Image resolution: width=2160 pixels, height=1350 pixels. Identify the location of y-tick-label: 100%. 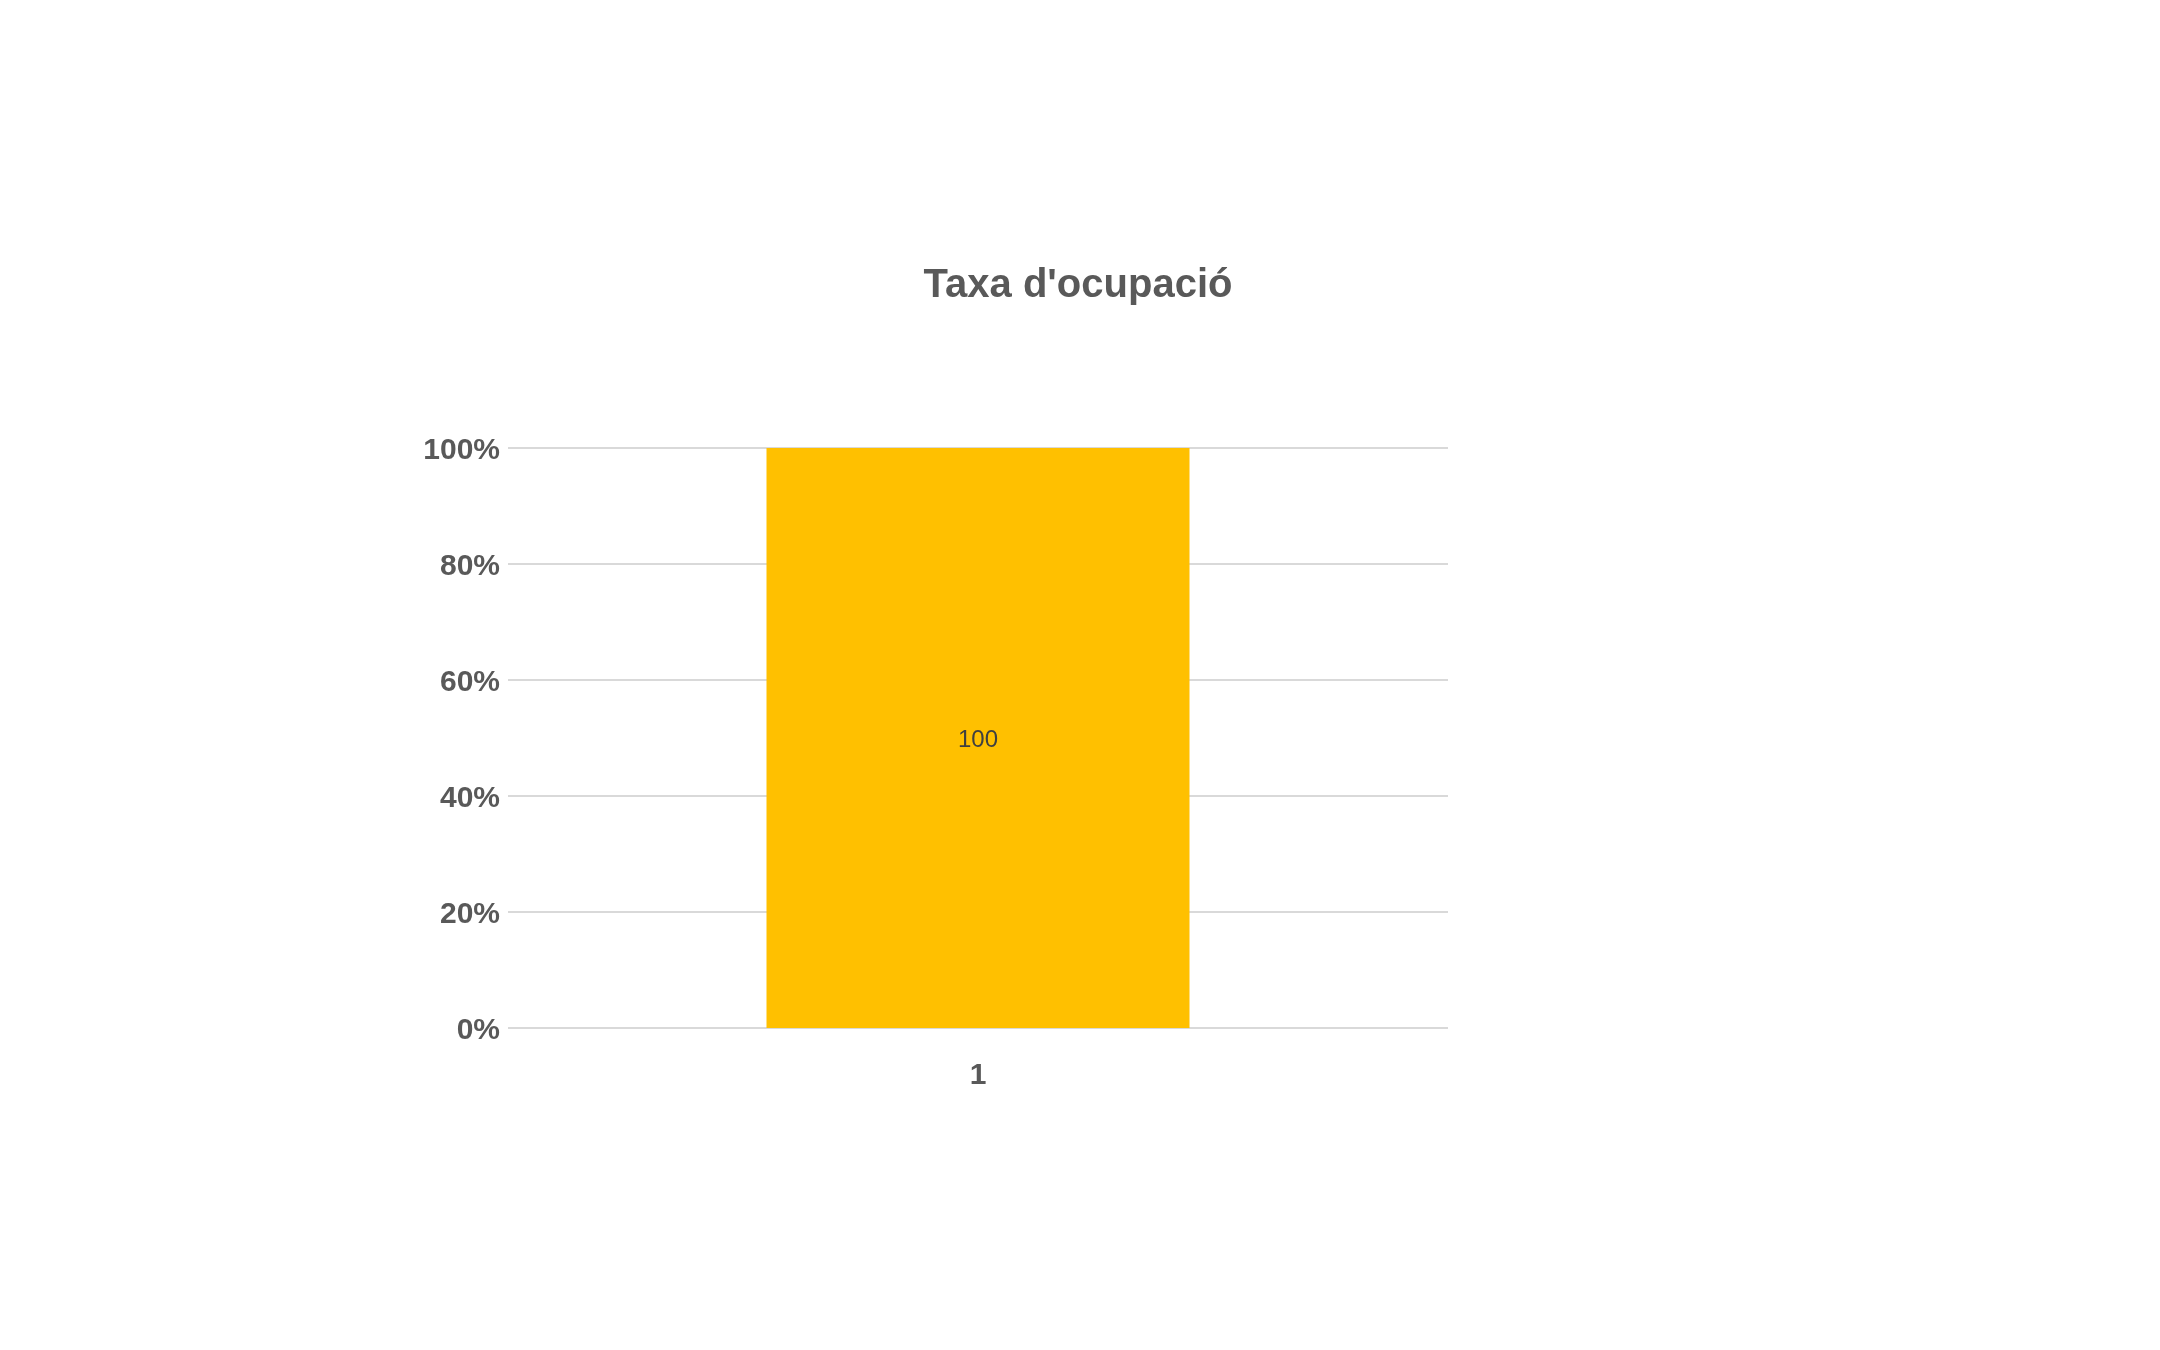
(461, 448).